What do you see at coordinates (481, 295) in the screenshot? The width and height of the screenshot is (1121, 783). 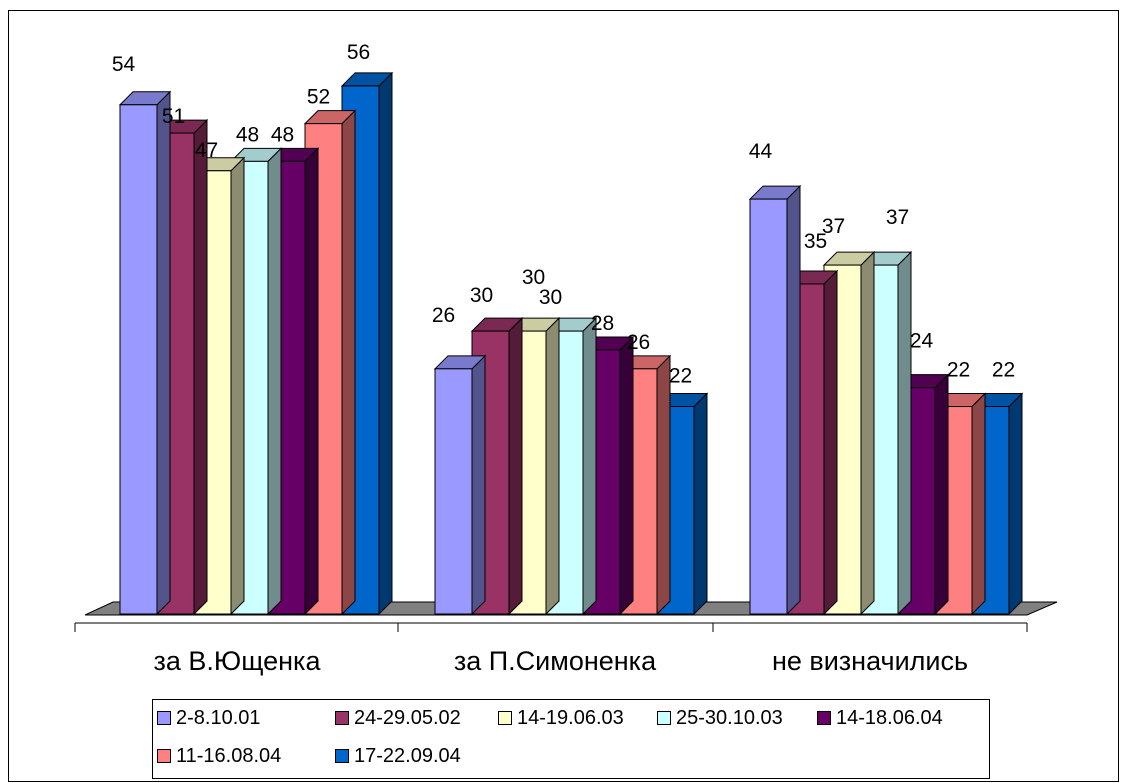 I see `data-label-1-1: 30` at bounding box center [481, 295].